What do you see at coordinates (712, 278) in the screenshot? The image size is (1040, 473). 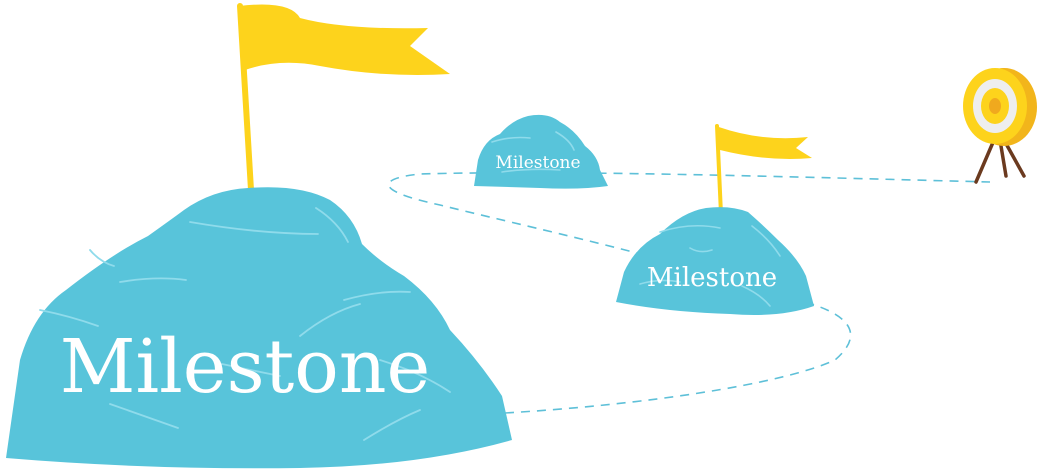 I see `milestone-label-medium: Milestone` at bounding box center [712, 278].